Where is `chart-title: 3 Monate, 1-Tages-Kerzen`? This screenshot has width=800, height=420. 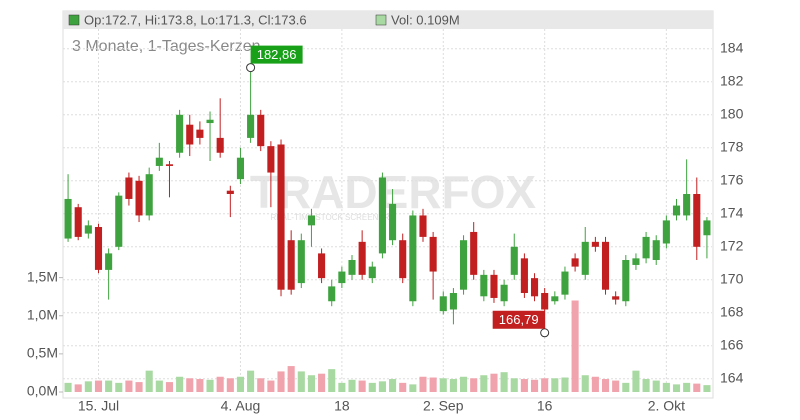
chart-title: 3 Monate, 1-Tages-Kerzen is located at coordinates (166, 46).